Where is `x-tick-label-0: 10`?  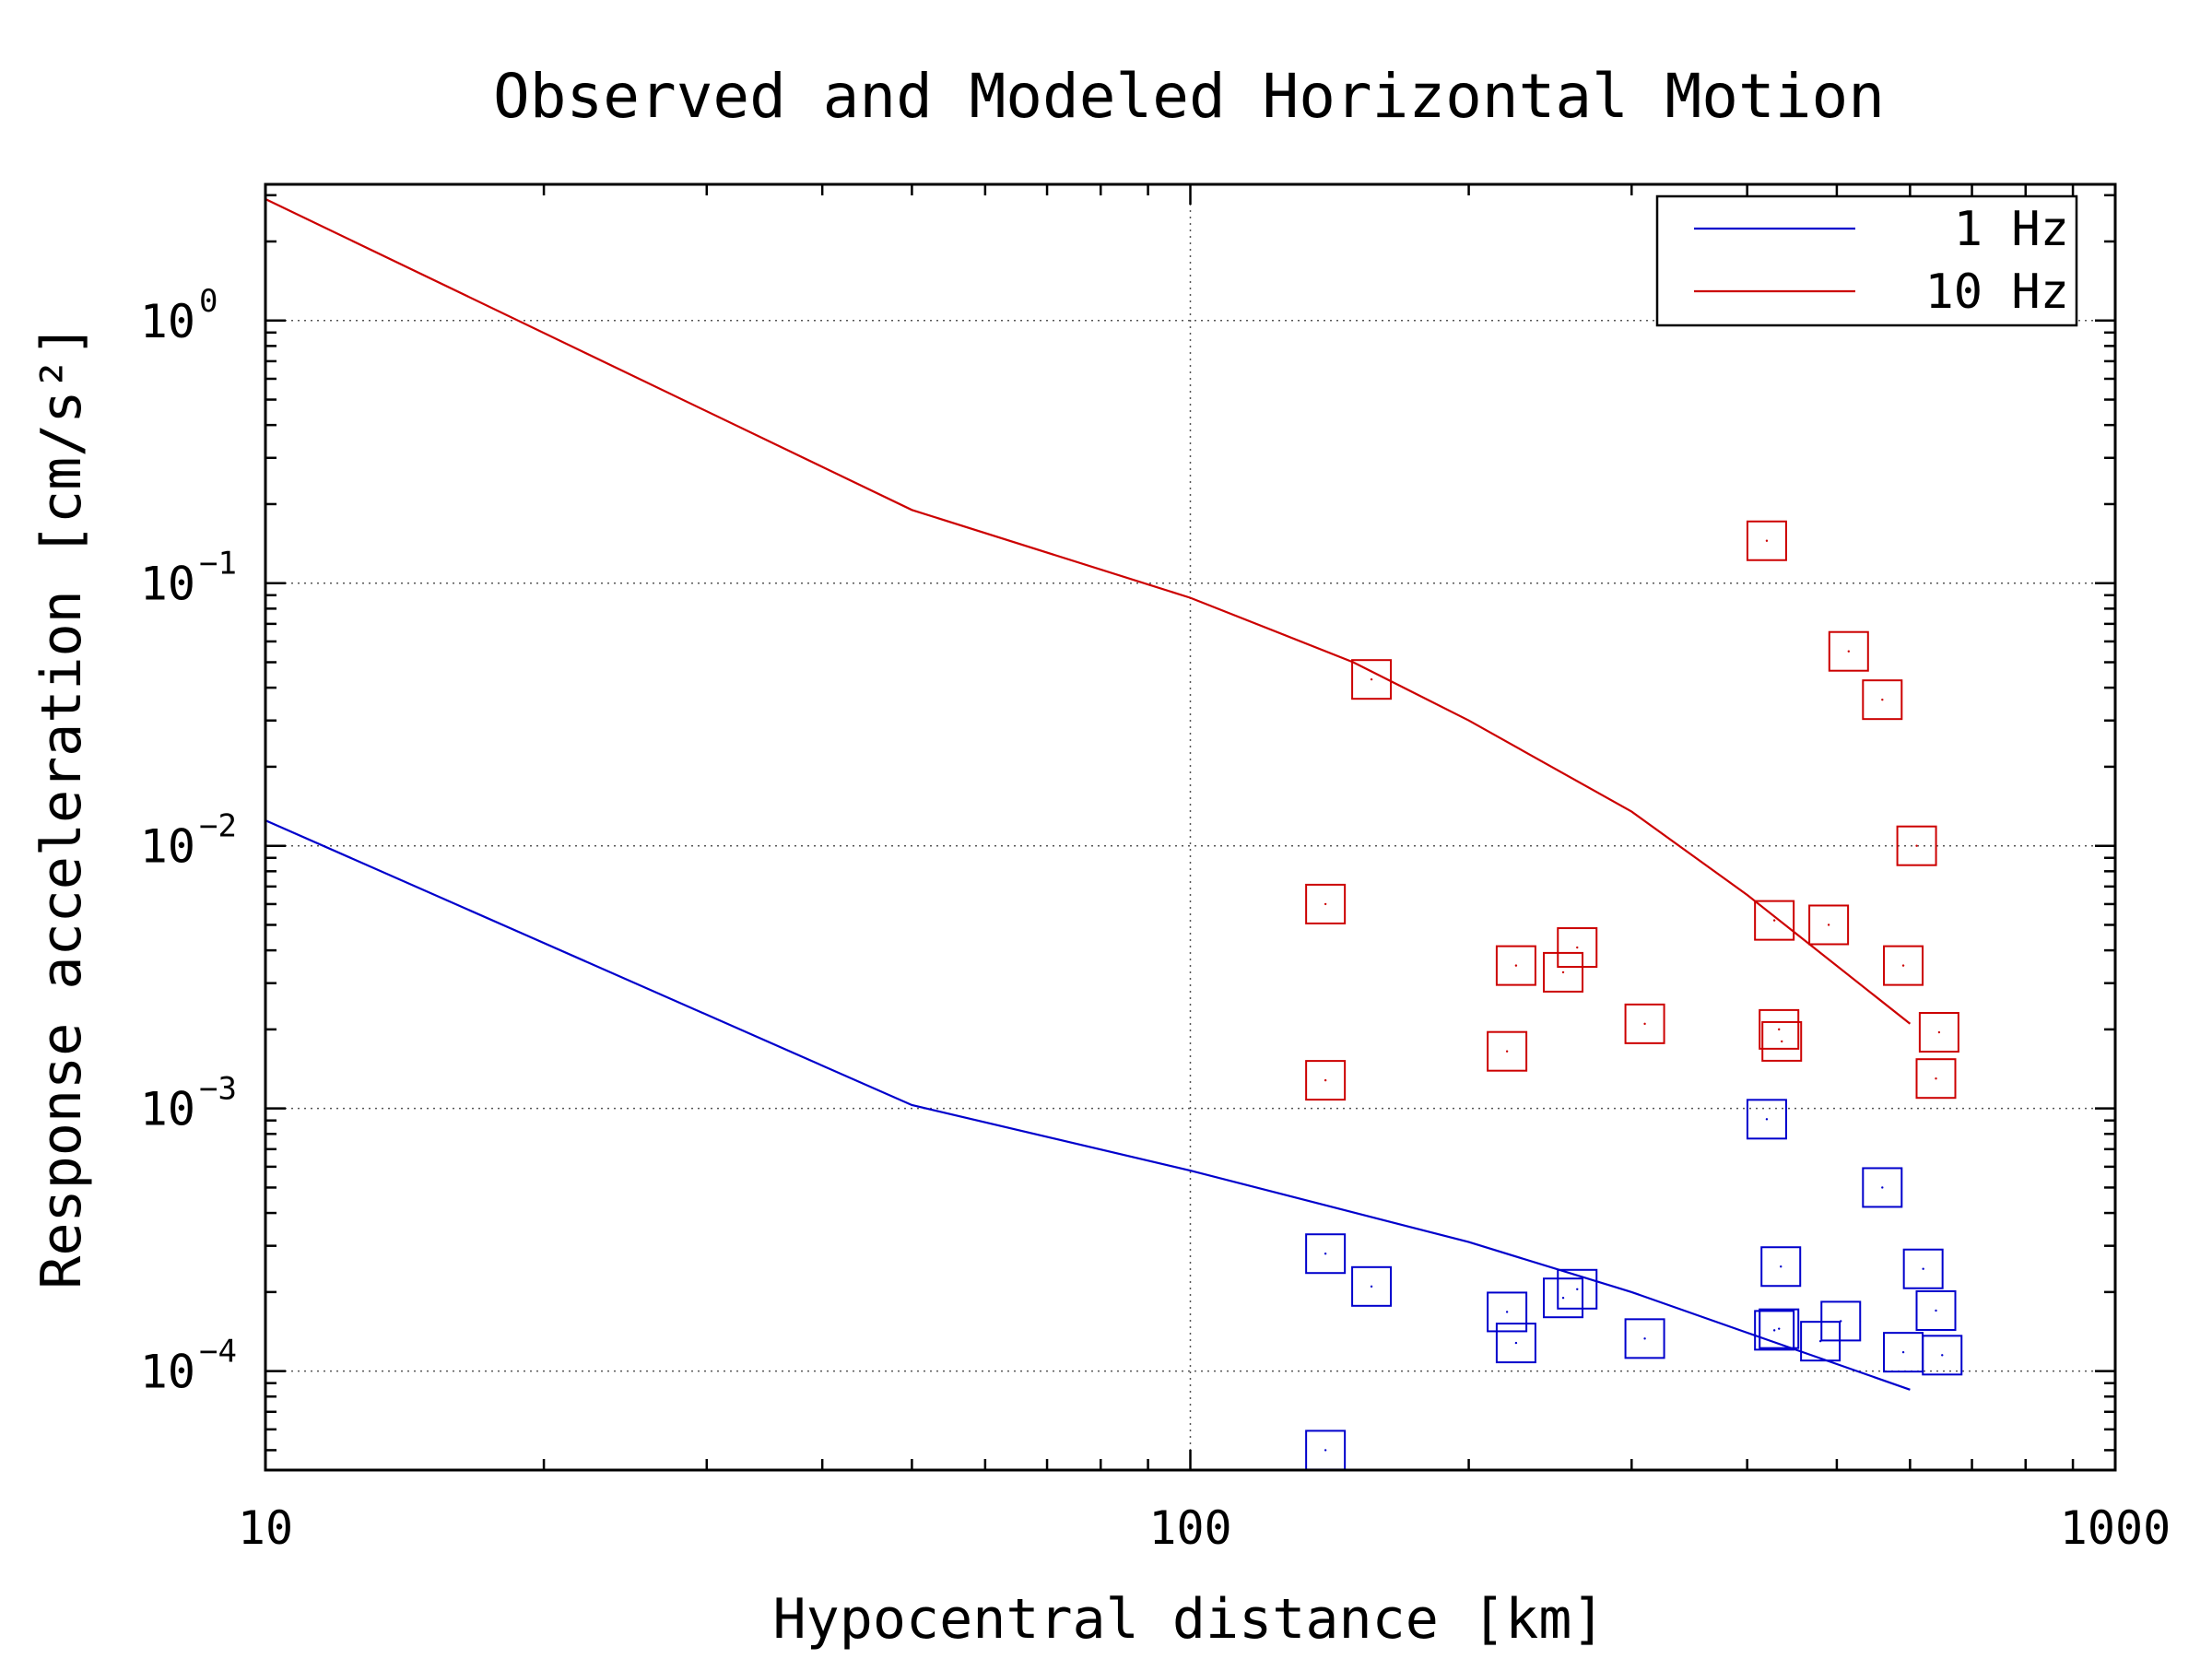
x-tick-label-0: 10 is located at coordinates (265, 1528).